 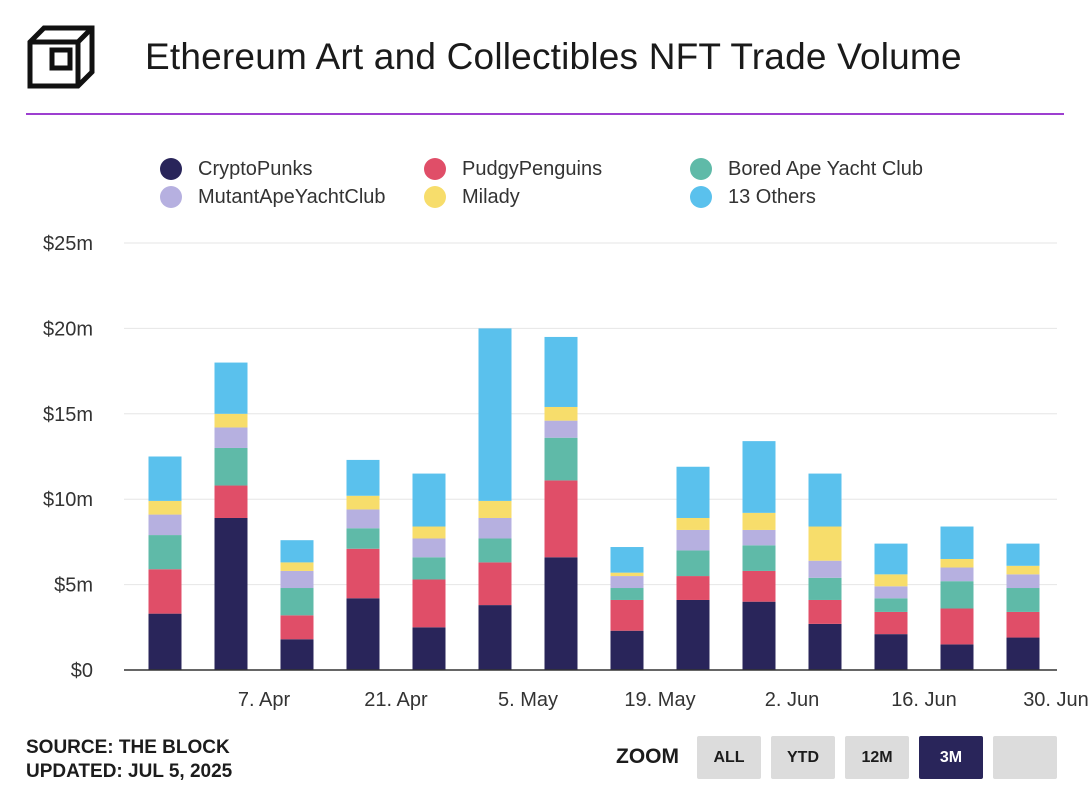 What do you see at coordinates (129, 760) in the screenshot?
I see `source-note: SOURCE: THE BLOCK UPDATED: JUL 5, 2025` at bounding box center [129, 760].